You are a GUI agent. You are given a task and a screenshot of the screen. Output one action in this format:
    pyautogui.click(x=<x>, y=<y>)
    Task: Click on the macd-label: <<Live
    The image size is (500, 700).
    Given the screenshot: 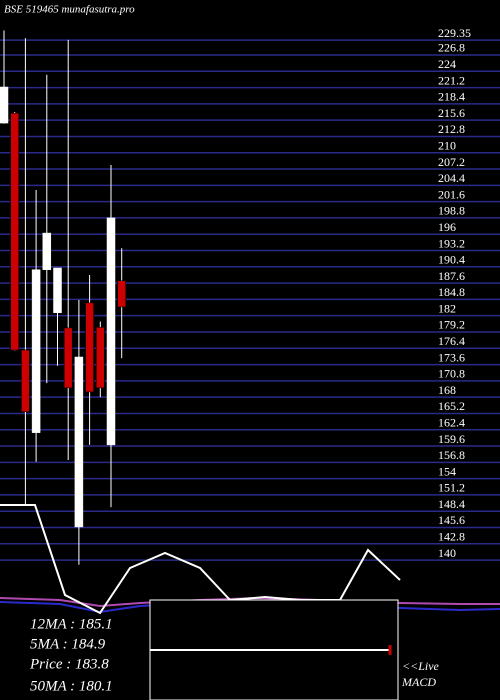 What is the action you would take?
    pyautogui.click(x=421, y=666)
    